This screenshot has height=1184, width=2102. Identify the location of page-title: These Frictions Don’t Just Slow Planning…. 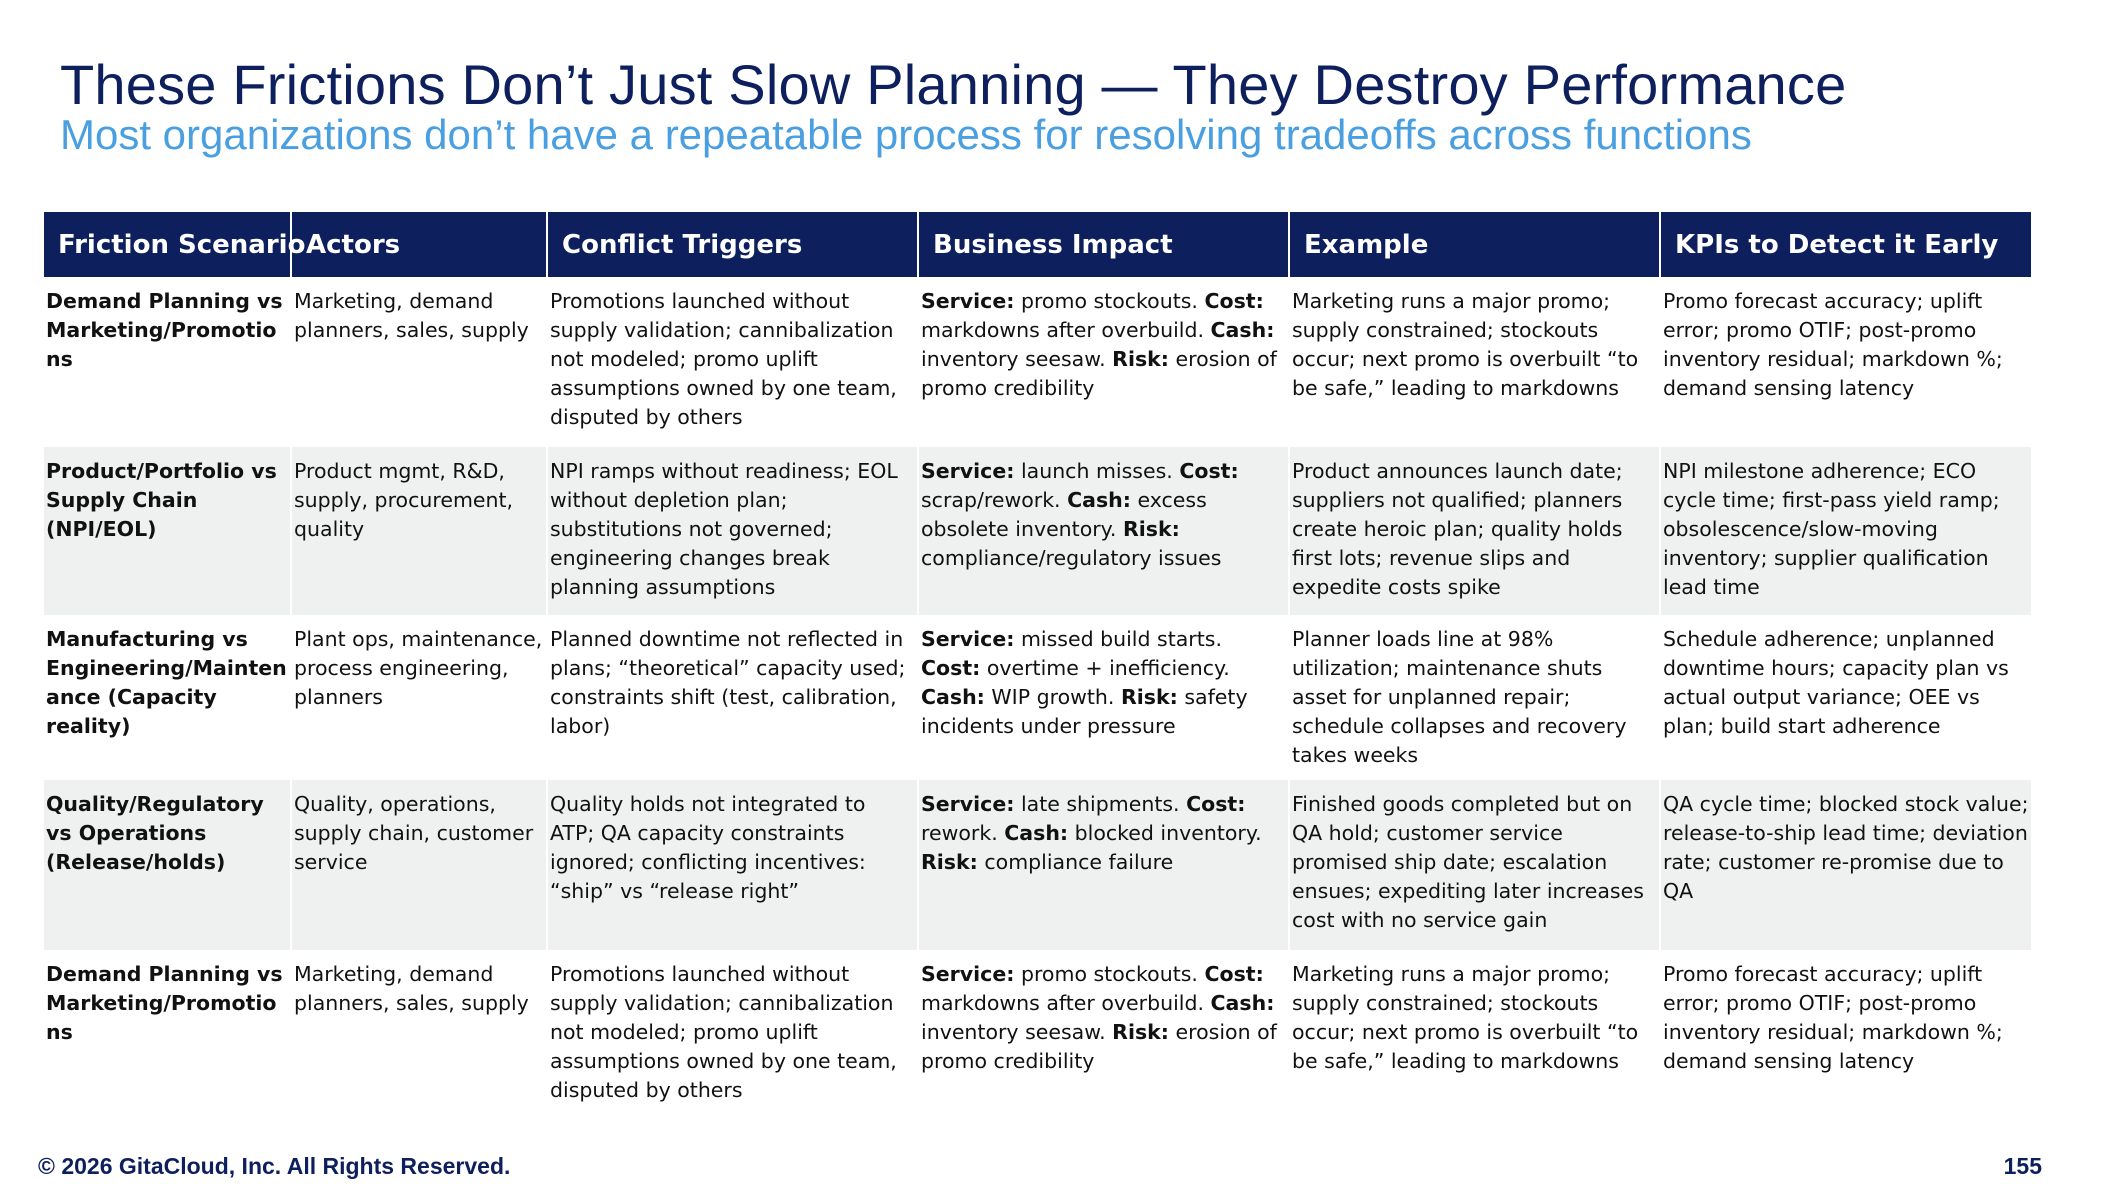
(953, 84).